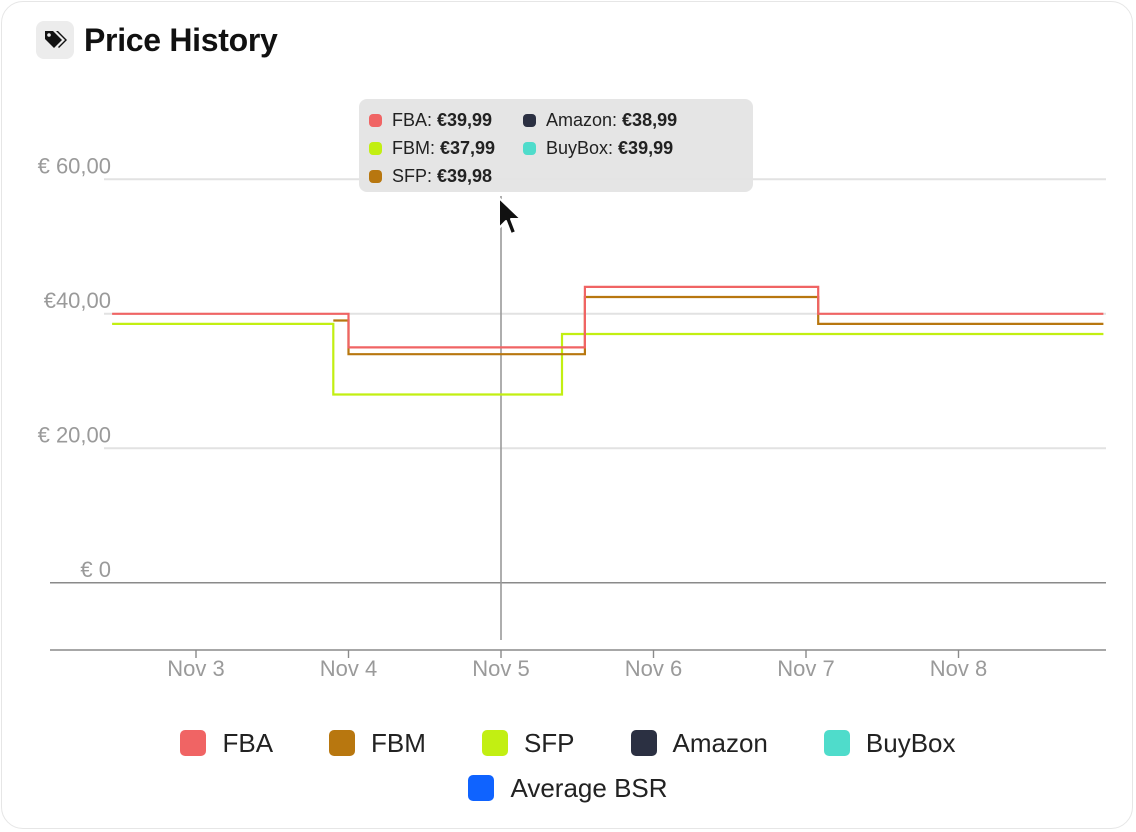  What do you see at coordinates (412, 119) in the screenshot?
I see `tooltip-label: FBA:` at bounding box center [412, 119].